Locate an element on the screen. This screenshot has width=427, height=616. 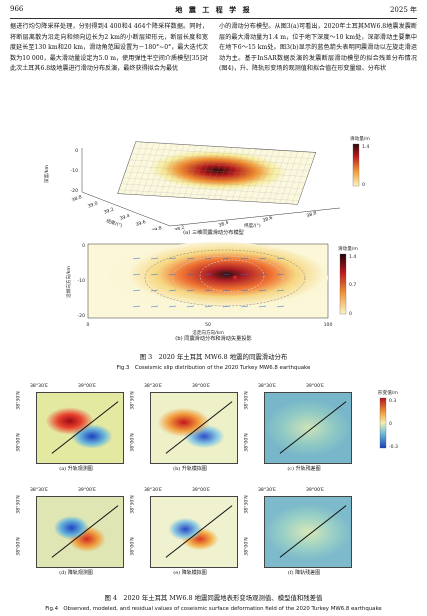
figure4-panel-caption: (f) 降轨残差图 is located at coordinates (304, 573).